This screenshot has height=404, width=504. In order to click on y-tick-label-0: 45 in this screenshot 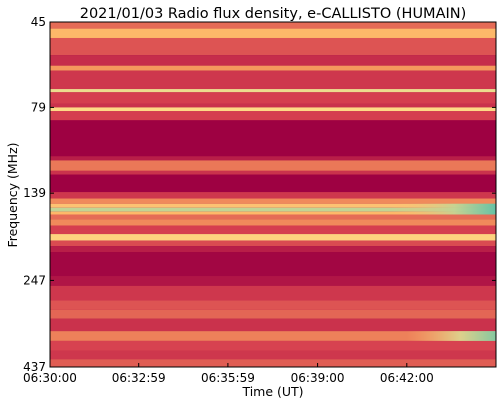, I will do `click(38, 22)`.